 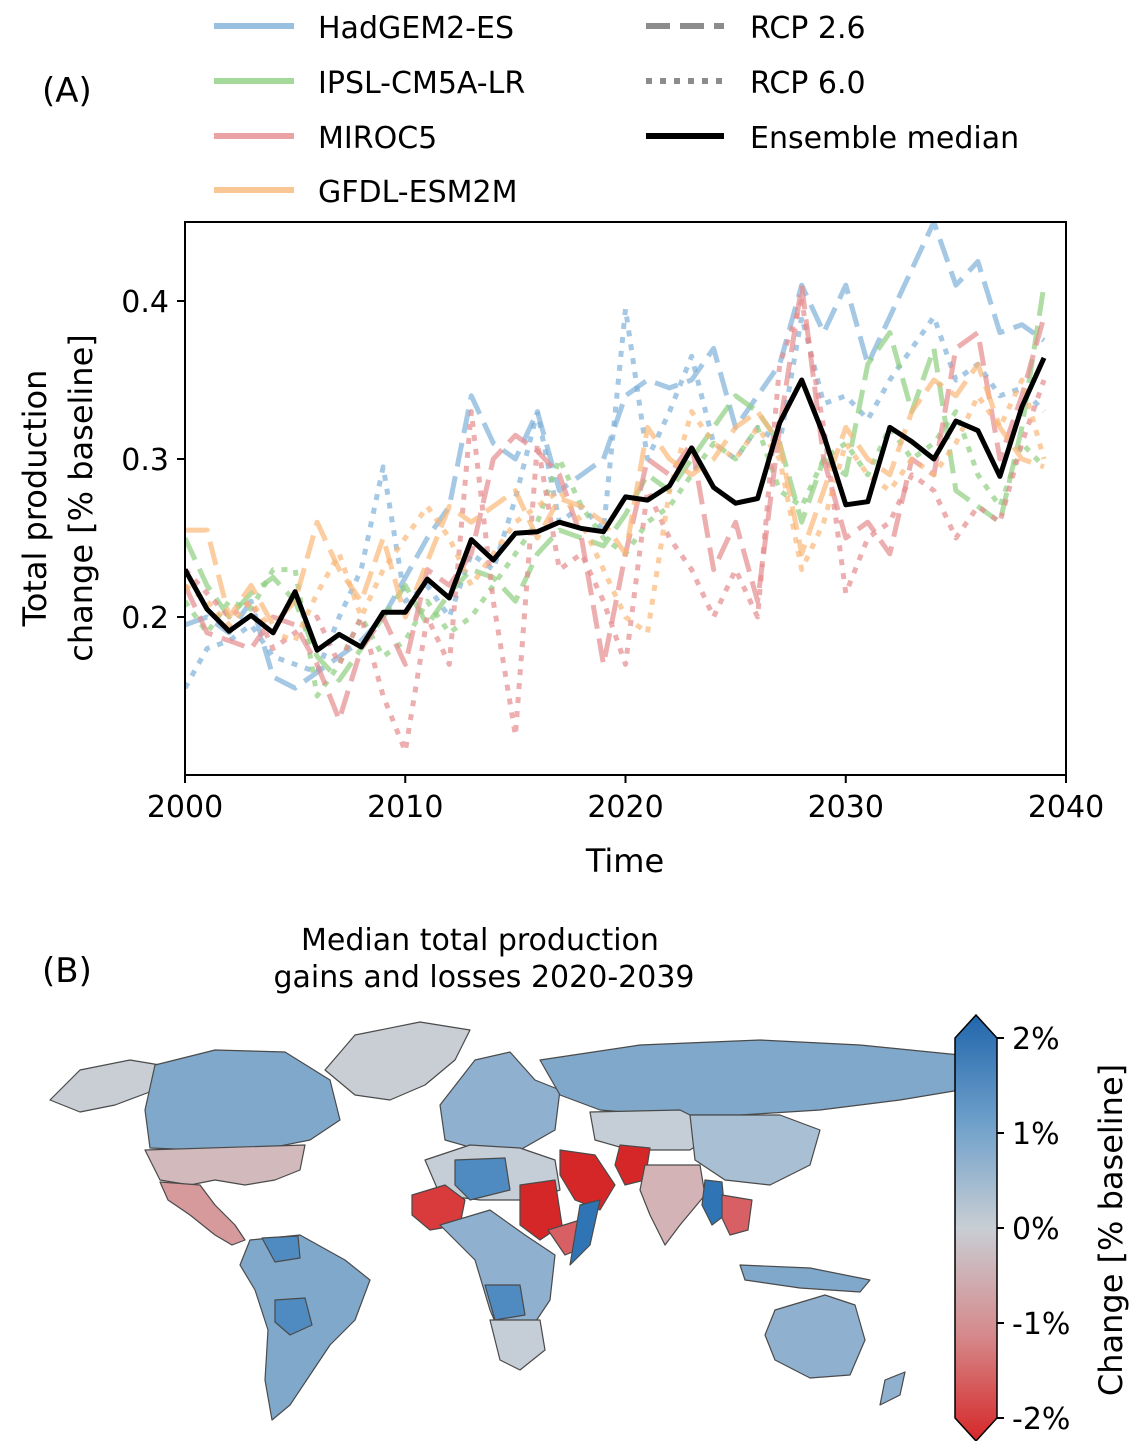 I want to click on y-tick-label: 0.2, so click(x=145, y=618).